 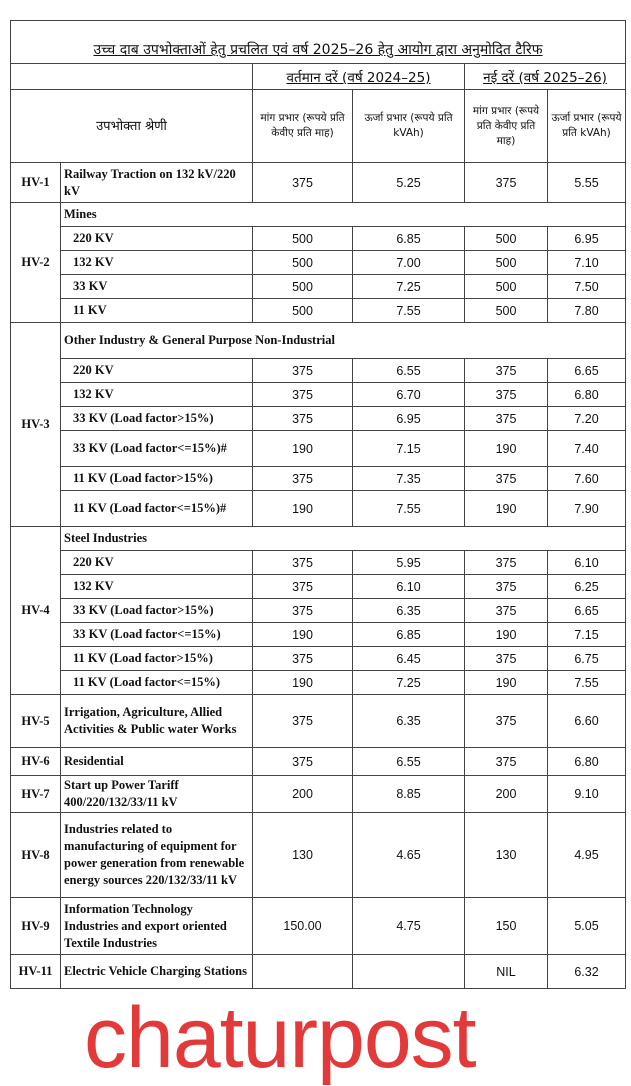 I want to click on group-heading-row: HV-2 Mines, so click(x=318, y=262).